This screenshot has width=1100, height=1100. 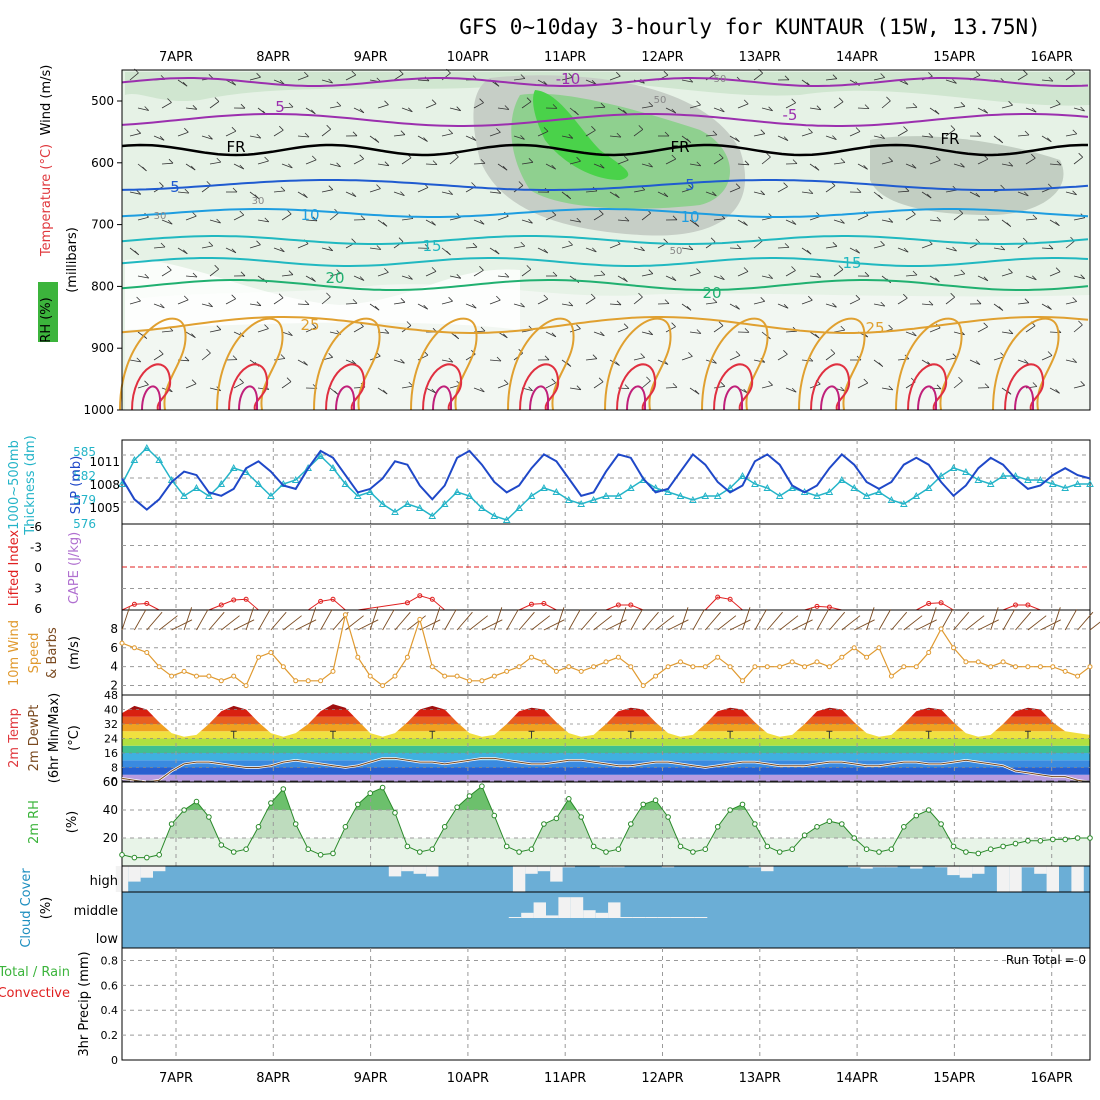 What do you see at coordinates (111, 739) in the screenshot?
I see `temp2m-tick-label: 24` at bounding box center [111, 739].